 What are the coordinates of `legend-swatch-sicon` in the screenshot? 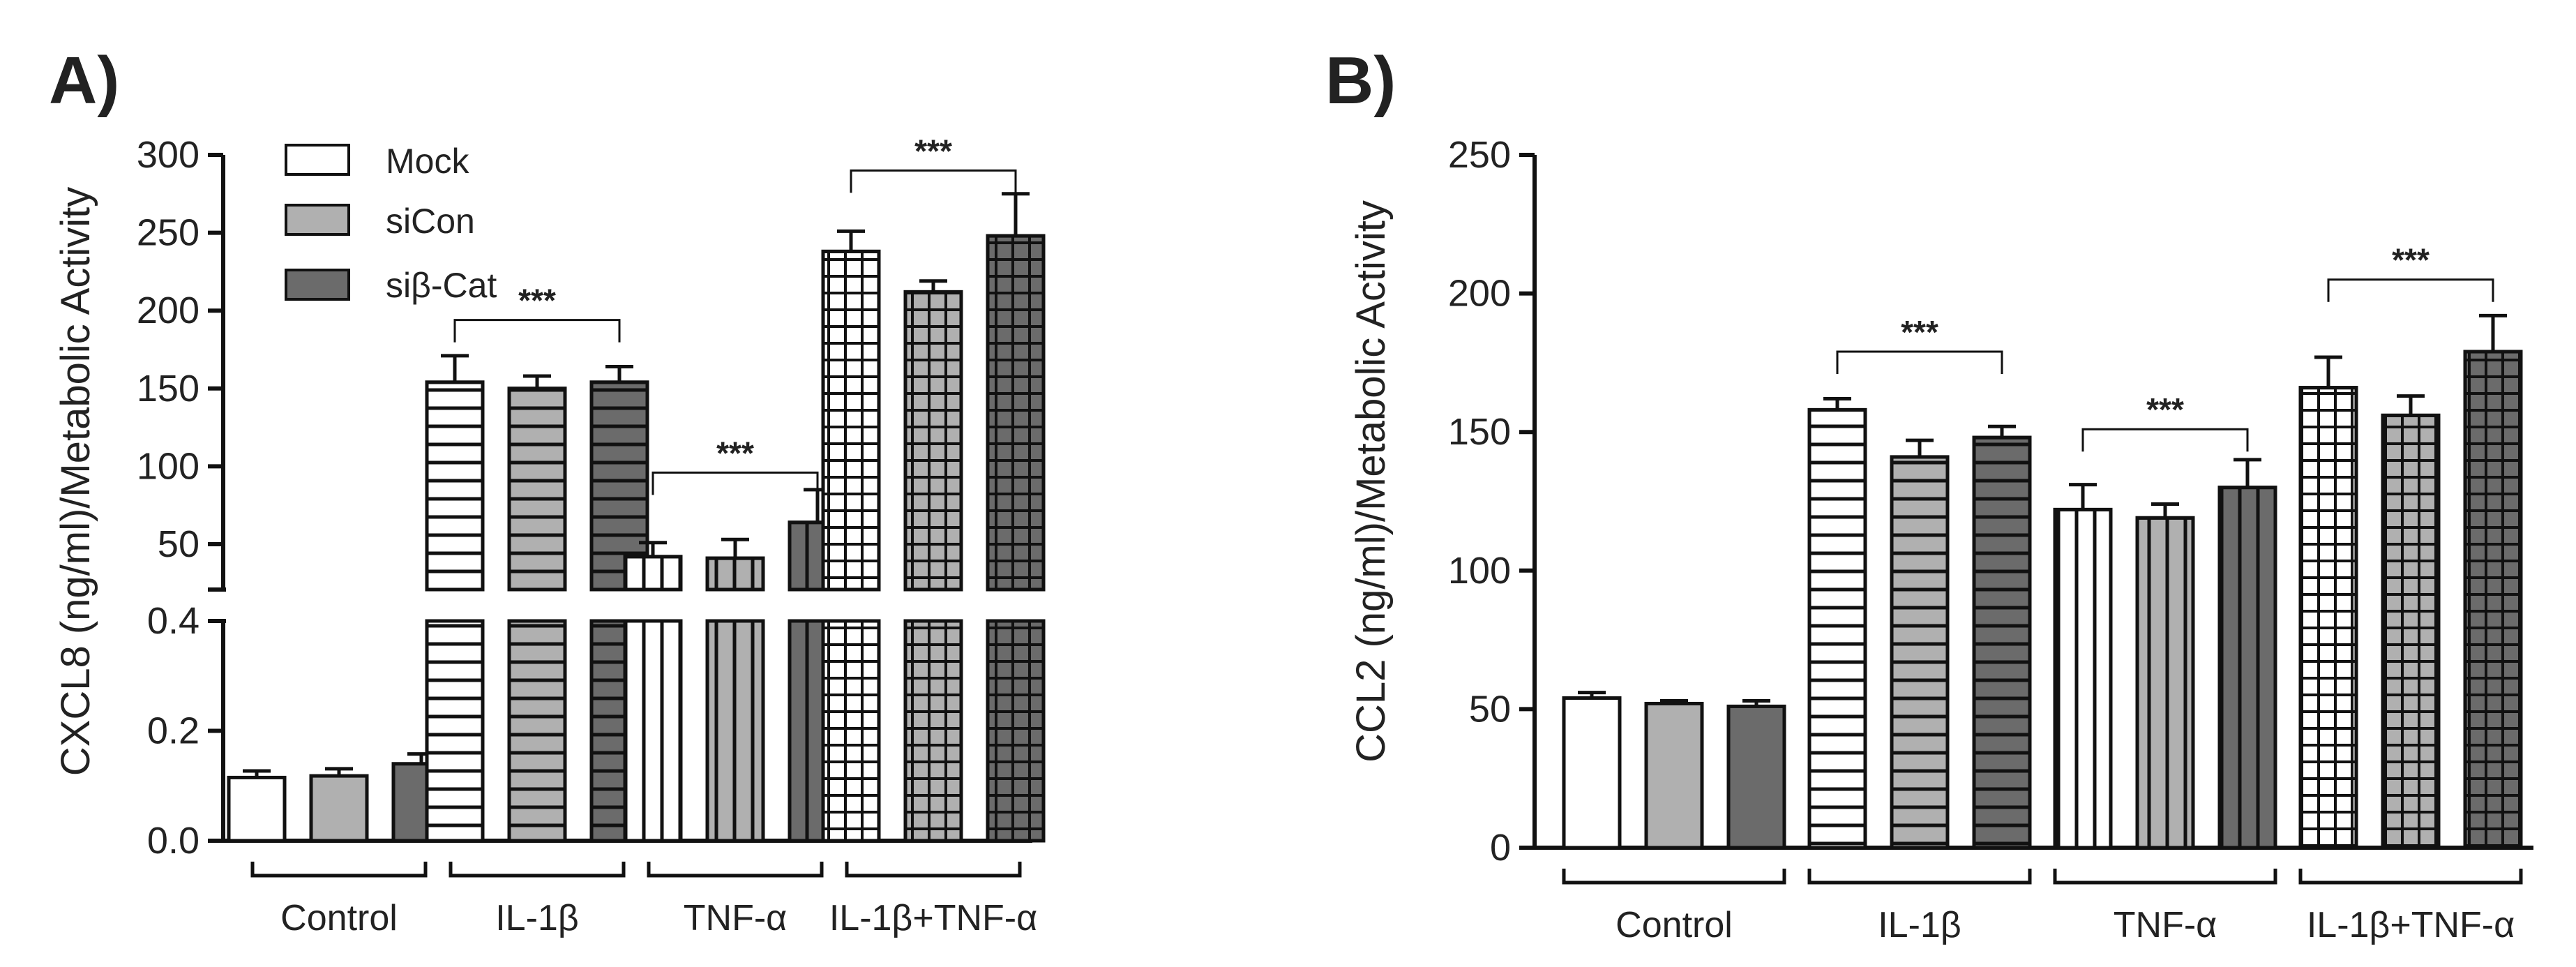 It's located at (317, 220).